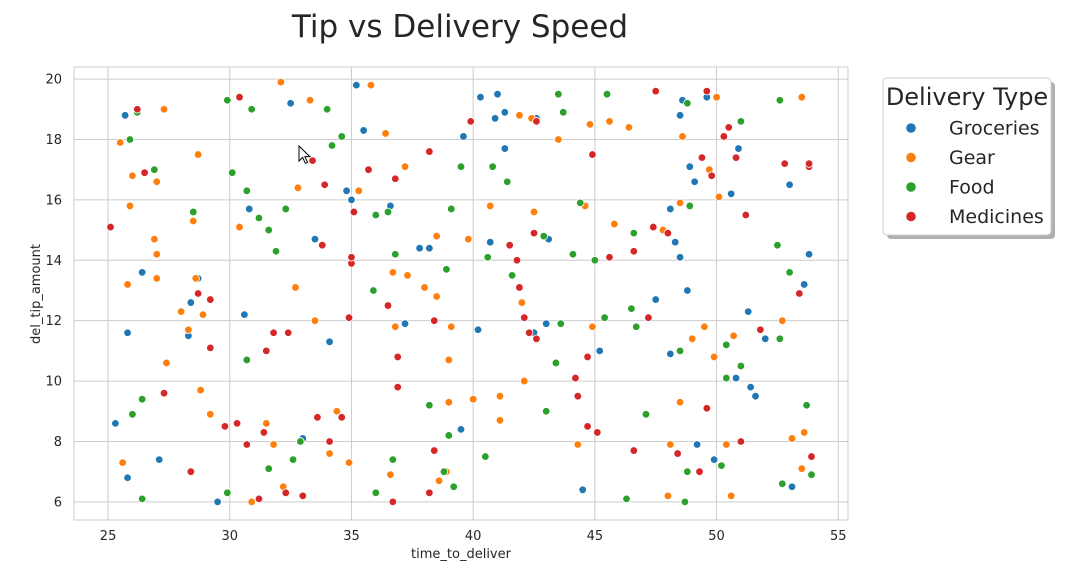  What do you see at coordinates (53, 80) in the screenshot?
I see `y-tick-label: 20` at bounding box center [53, 80].